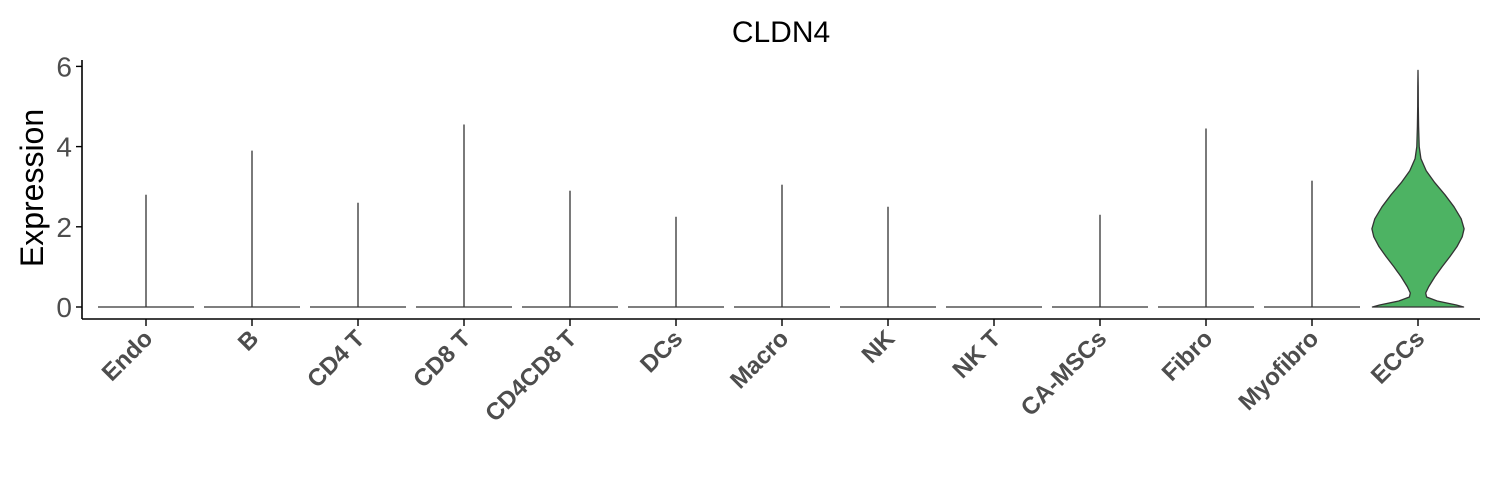  Describe the element at coordinates (888, 257) in the screenshot. I see `violin-nk` at that location.